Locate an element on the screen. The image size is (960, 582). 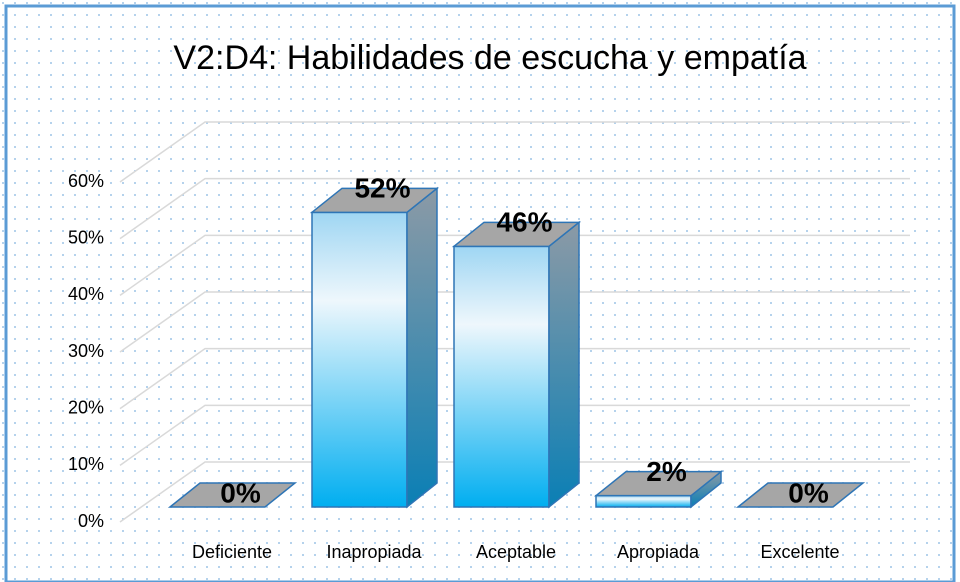
x-tick-label: Deficiente is located at coordinates (232, 552).